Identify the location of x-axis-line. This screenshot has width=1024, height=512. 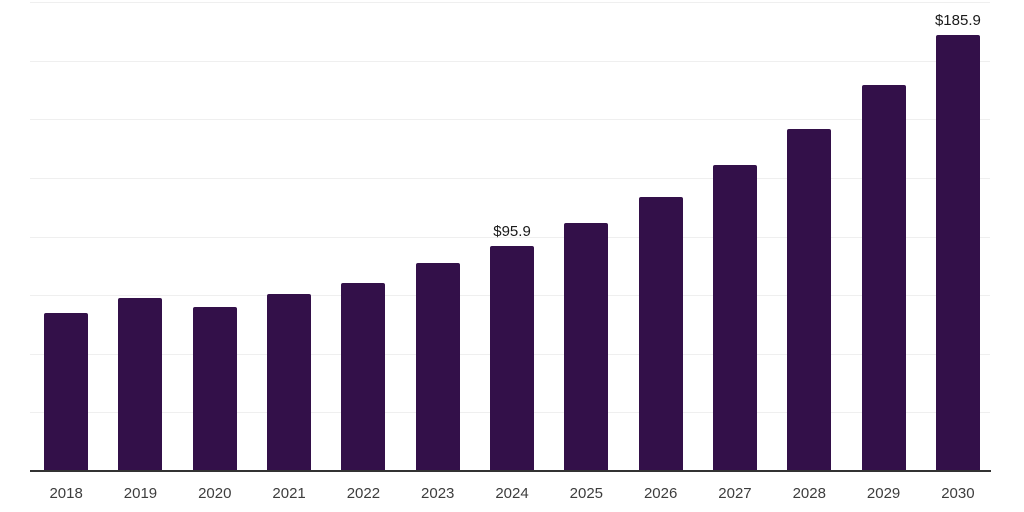
(510, 471).